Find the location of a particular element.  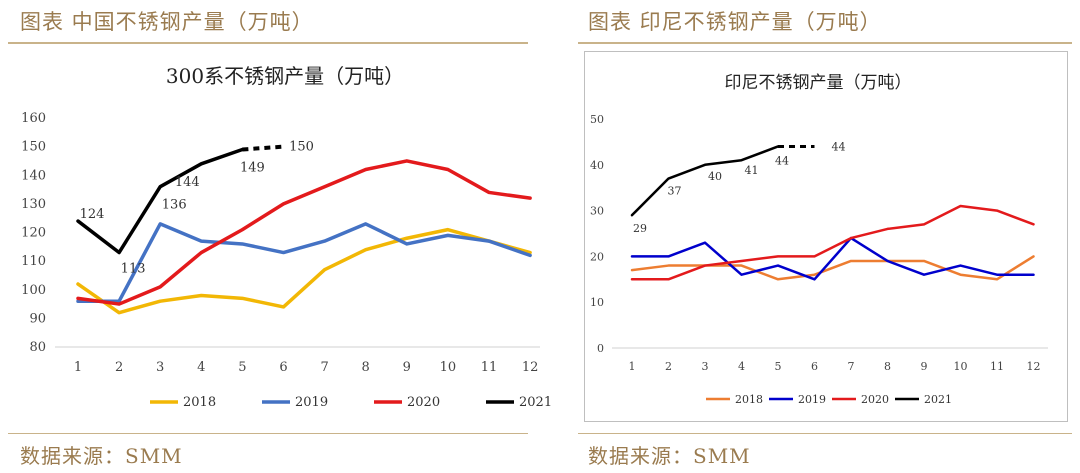

data-label: 113 is located at coordinates (133, 269).